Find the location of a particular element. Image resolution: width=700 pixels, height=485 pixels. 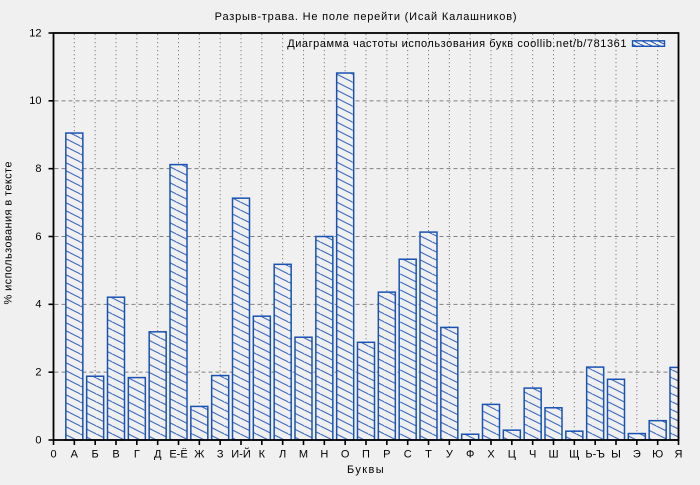

svg-text: Э is located at coordinates (637, 455).